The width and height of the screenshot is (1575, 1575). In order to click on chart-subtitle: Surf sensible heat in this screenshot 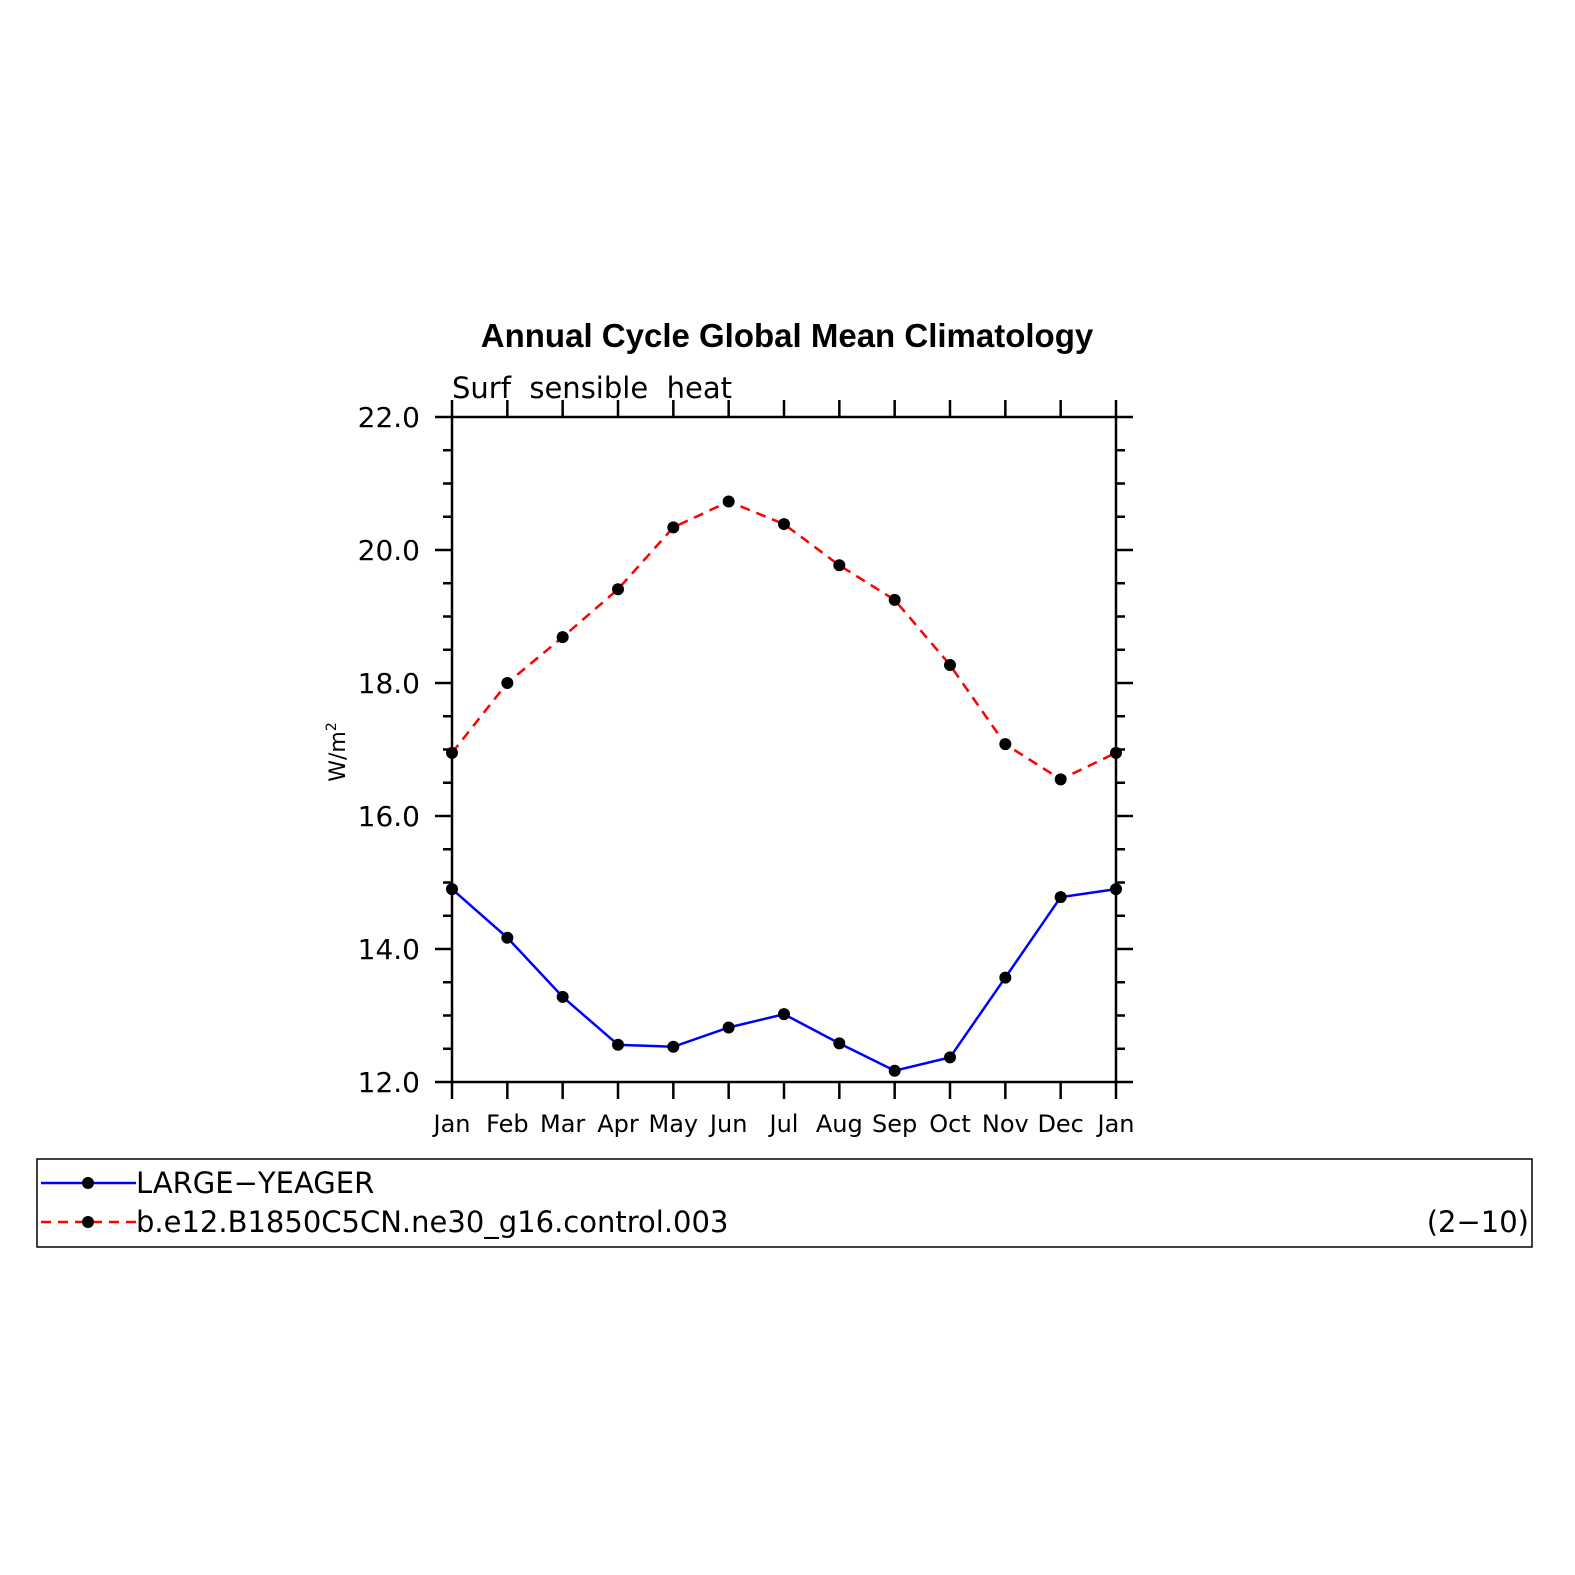, I will do `click(592, 388)`.